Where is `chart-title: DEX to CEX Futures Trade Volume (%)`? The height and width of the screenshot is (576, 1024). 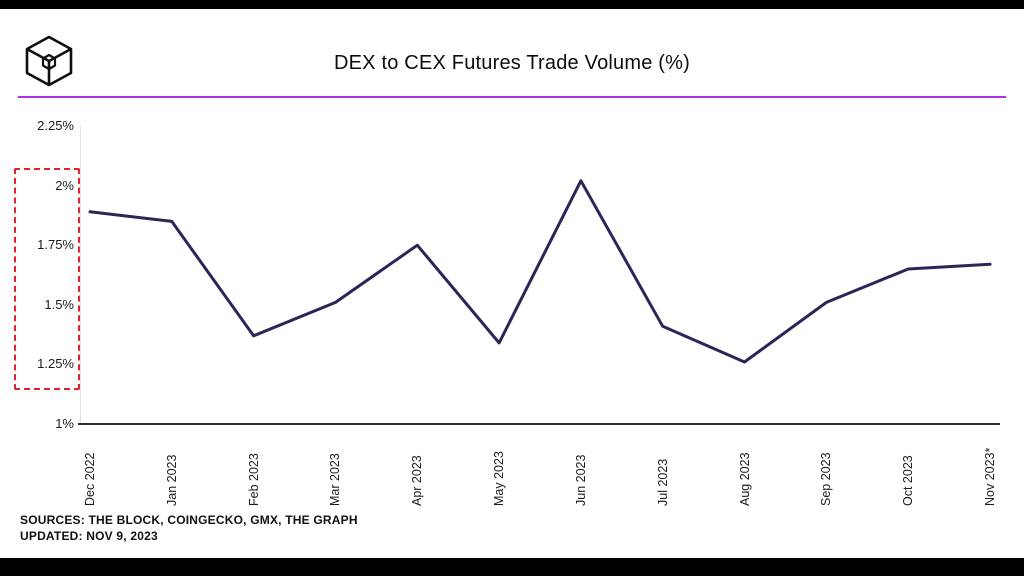 chart-title: DEX to CEX Futures Trade Volume (%) is located at coordinates (512, 63).